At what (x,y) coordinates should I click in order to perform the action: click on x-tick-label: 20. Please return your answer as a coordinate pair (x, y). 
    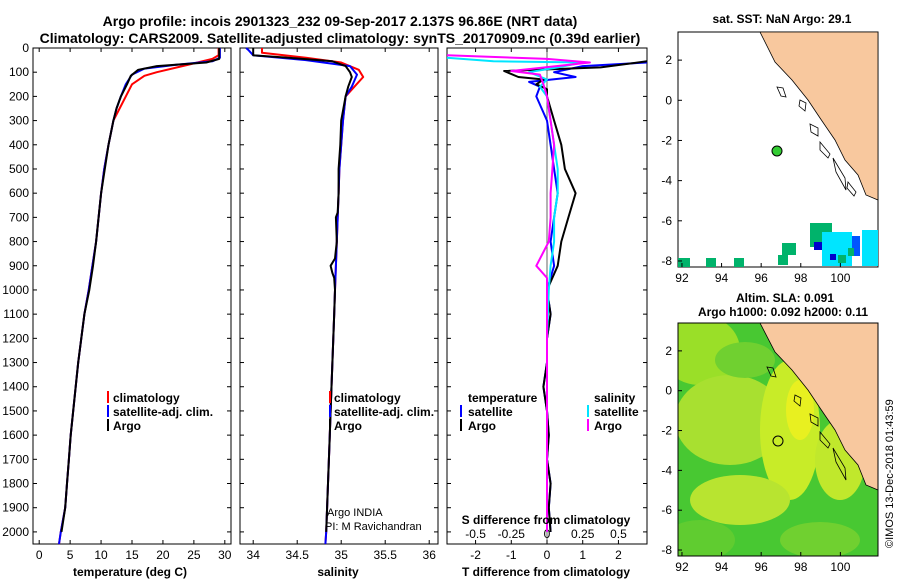
    Looking at the image, I should click on (163, 555).